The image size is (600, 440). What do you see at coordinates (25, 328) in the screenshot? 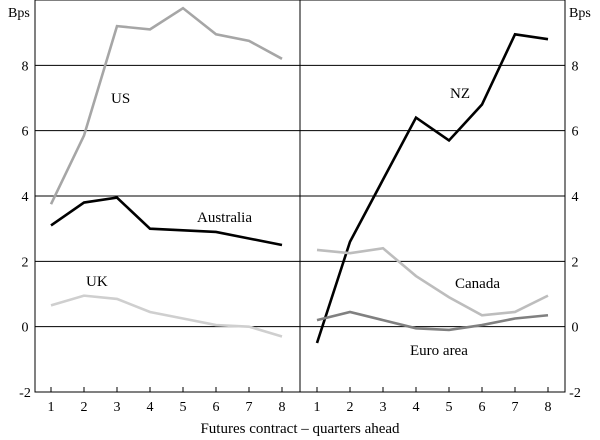
I see `left-y-tick-label: 0` at bounding box center [25, 328].